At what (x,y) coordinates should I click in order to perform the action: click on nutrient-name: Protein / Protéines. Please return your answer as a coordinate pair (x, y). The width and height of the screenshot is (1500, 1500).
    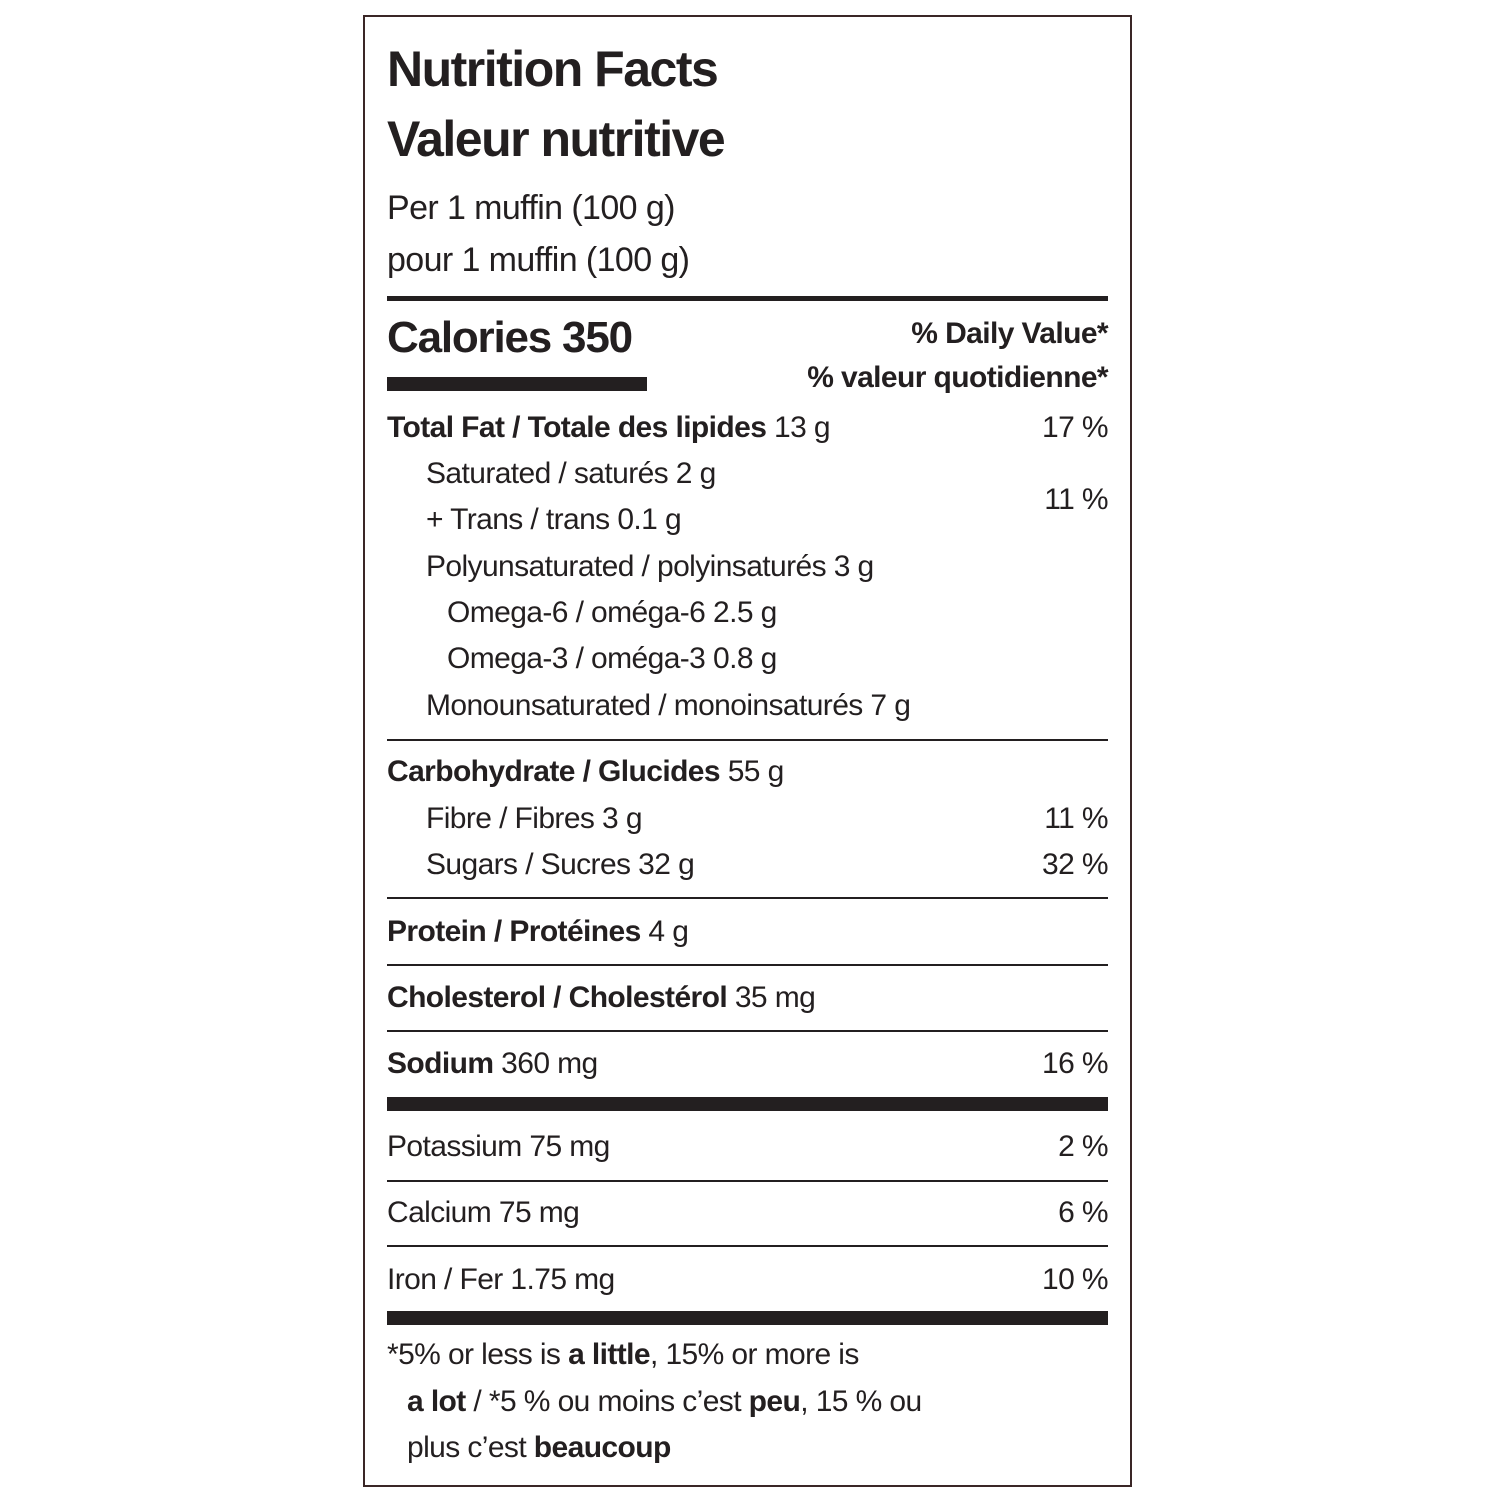
    Looking at the image, I should click on (514, 931).